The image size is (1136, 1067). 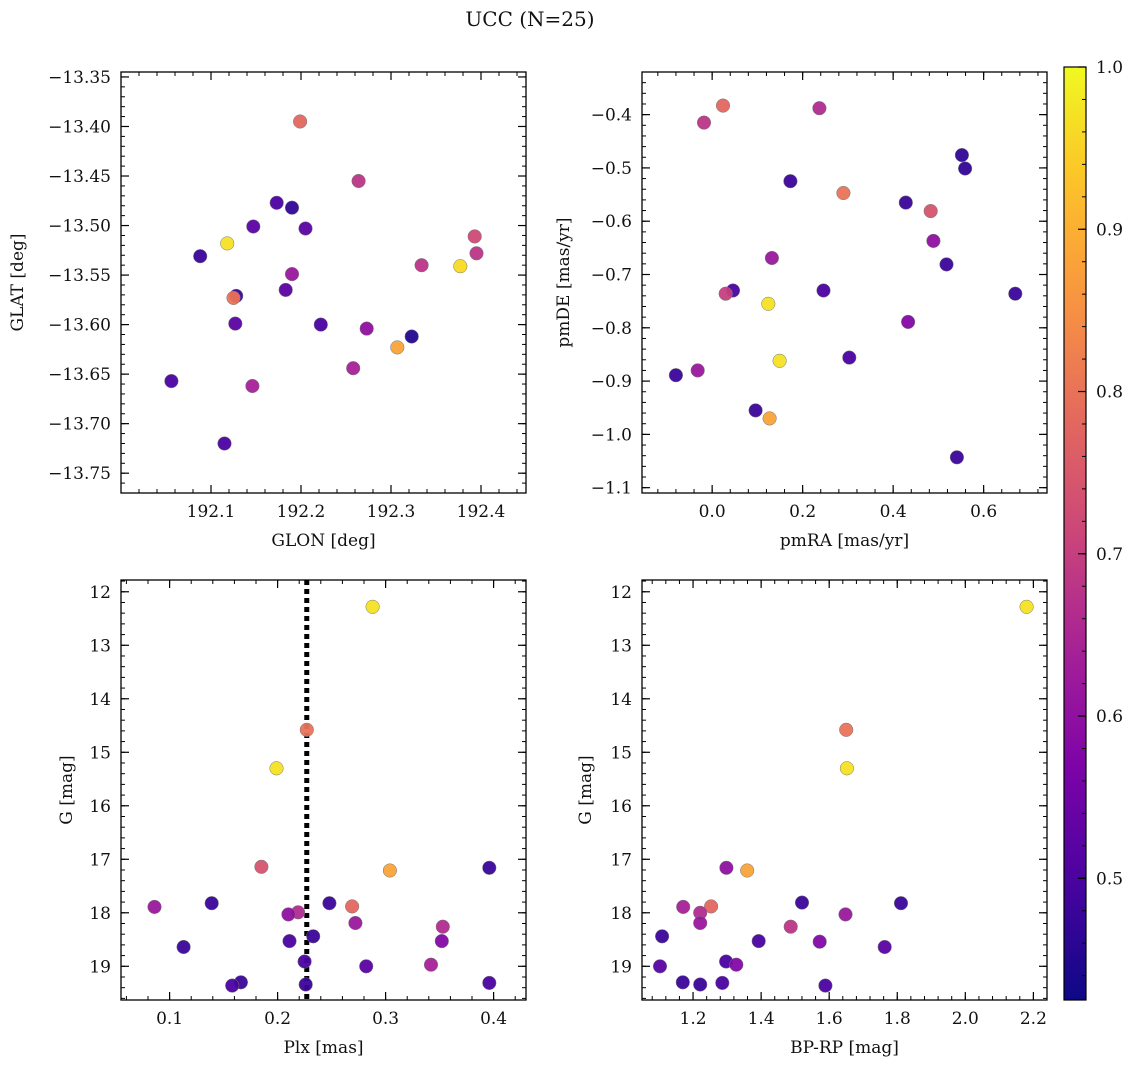 What do you see at coordinates (844, 1048) in the screenshot?
I see `x-axis-label: BP-RP [mag]` at bounding box center [844, 1048].